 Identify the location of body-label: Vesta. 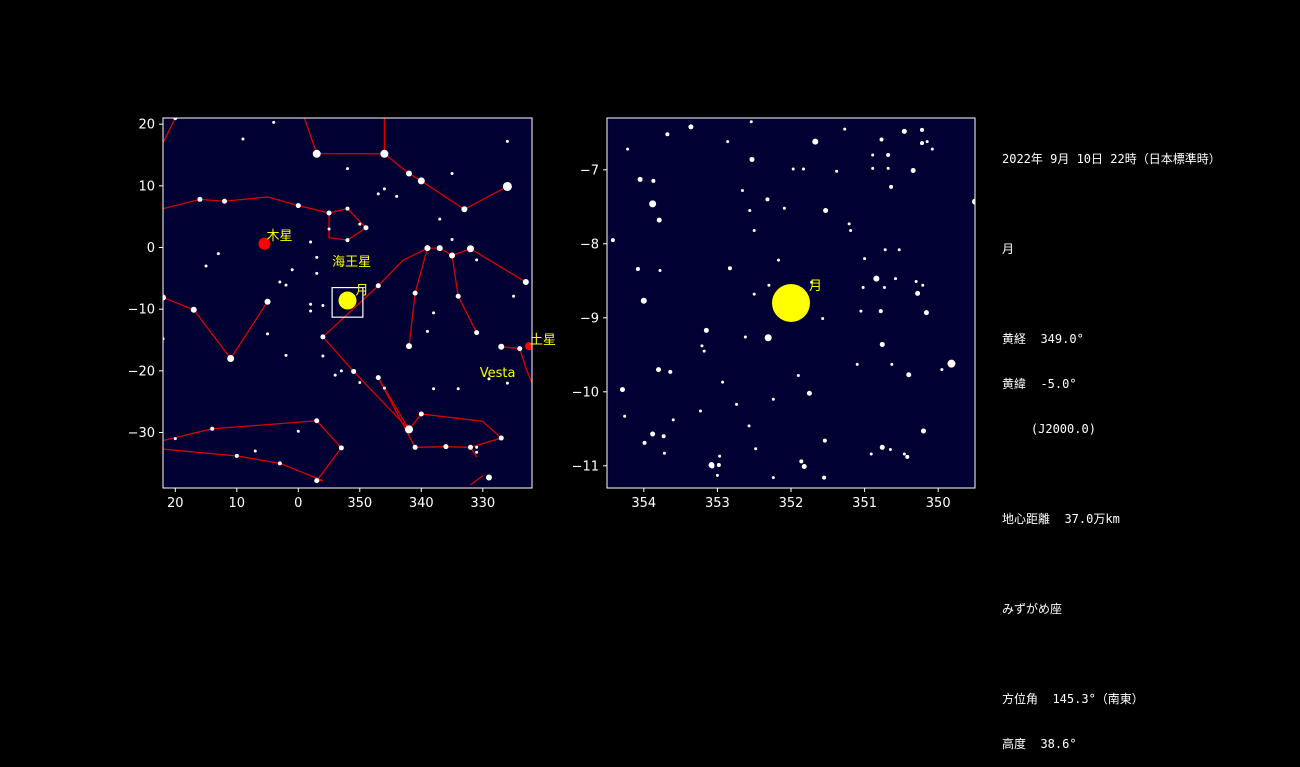
(498, 373).